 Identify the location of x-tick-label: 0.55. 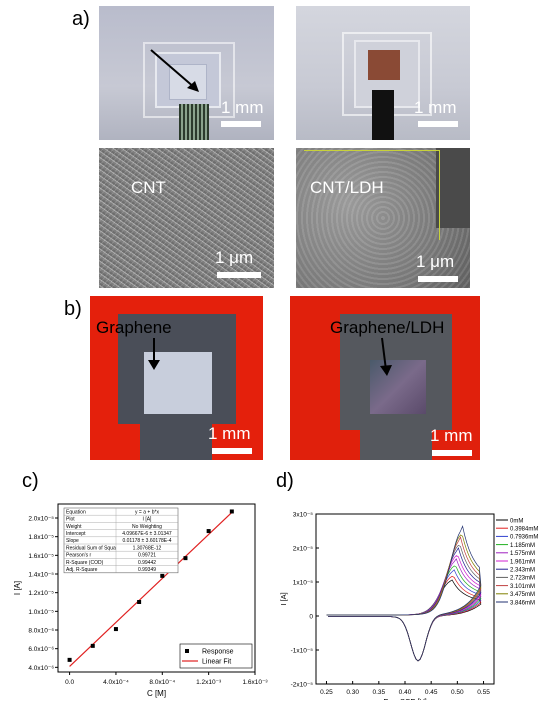
(483, 692).